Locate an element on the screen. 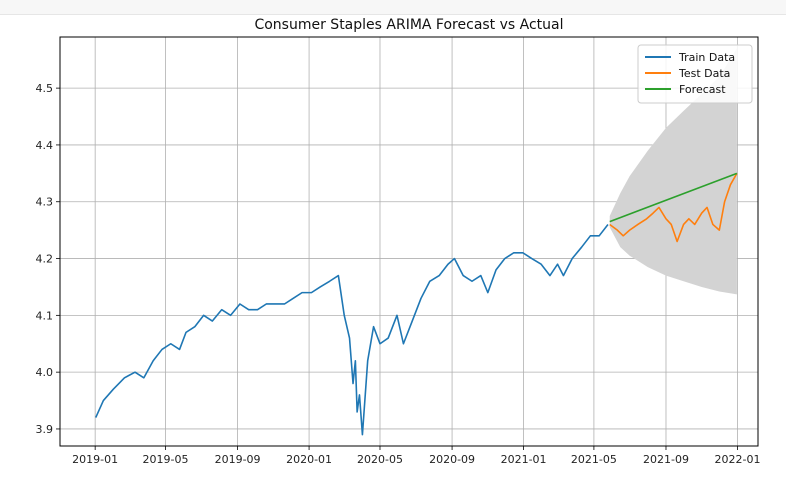 This screenshot has height=492, width=786. y-tick-label: 4.1 is located at coordinates (45, 315).